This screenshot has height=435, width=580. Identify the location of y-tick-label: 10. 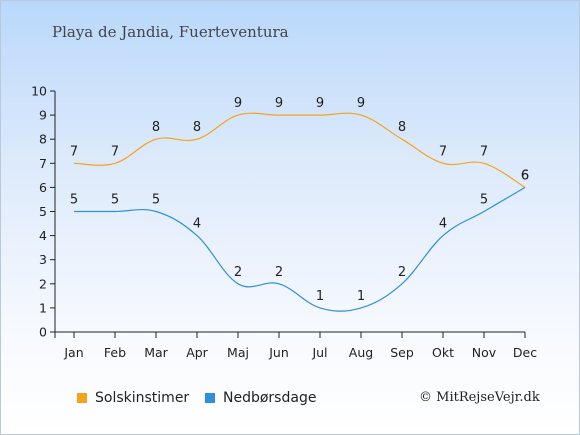
(39, 91).